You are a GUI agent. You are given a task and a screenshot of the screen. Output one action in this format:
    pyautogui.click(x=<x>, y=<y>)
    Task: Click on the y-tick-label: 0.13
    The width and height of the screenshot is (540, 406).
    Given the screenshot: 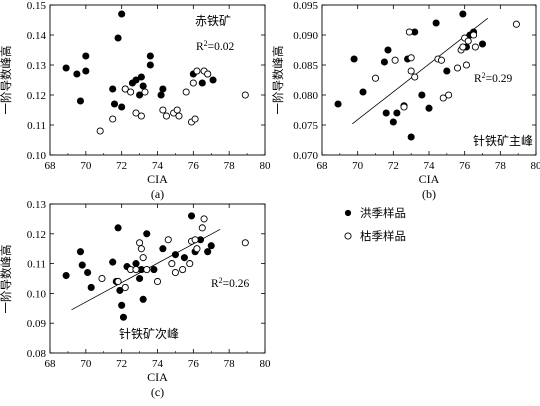 What is the action you would take?
    pyautogui.click(x=37, y=205)
    